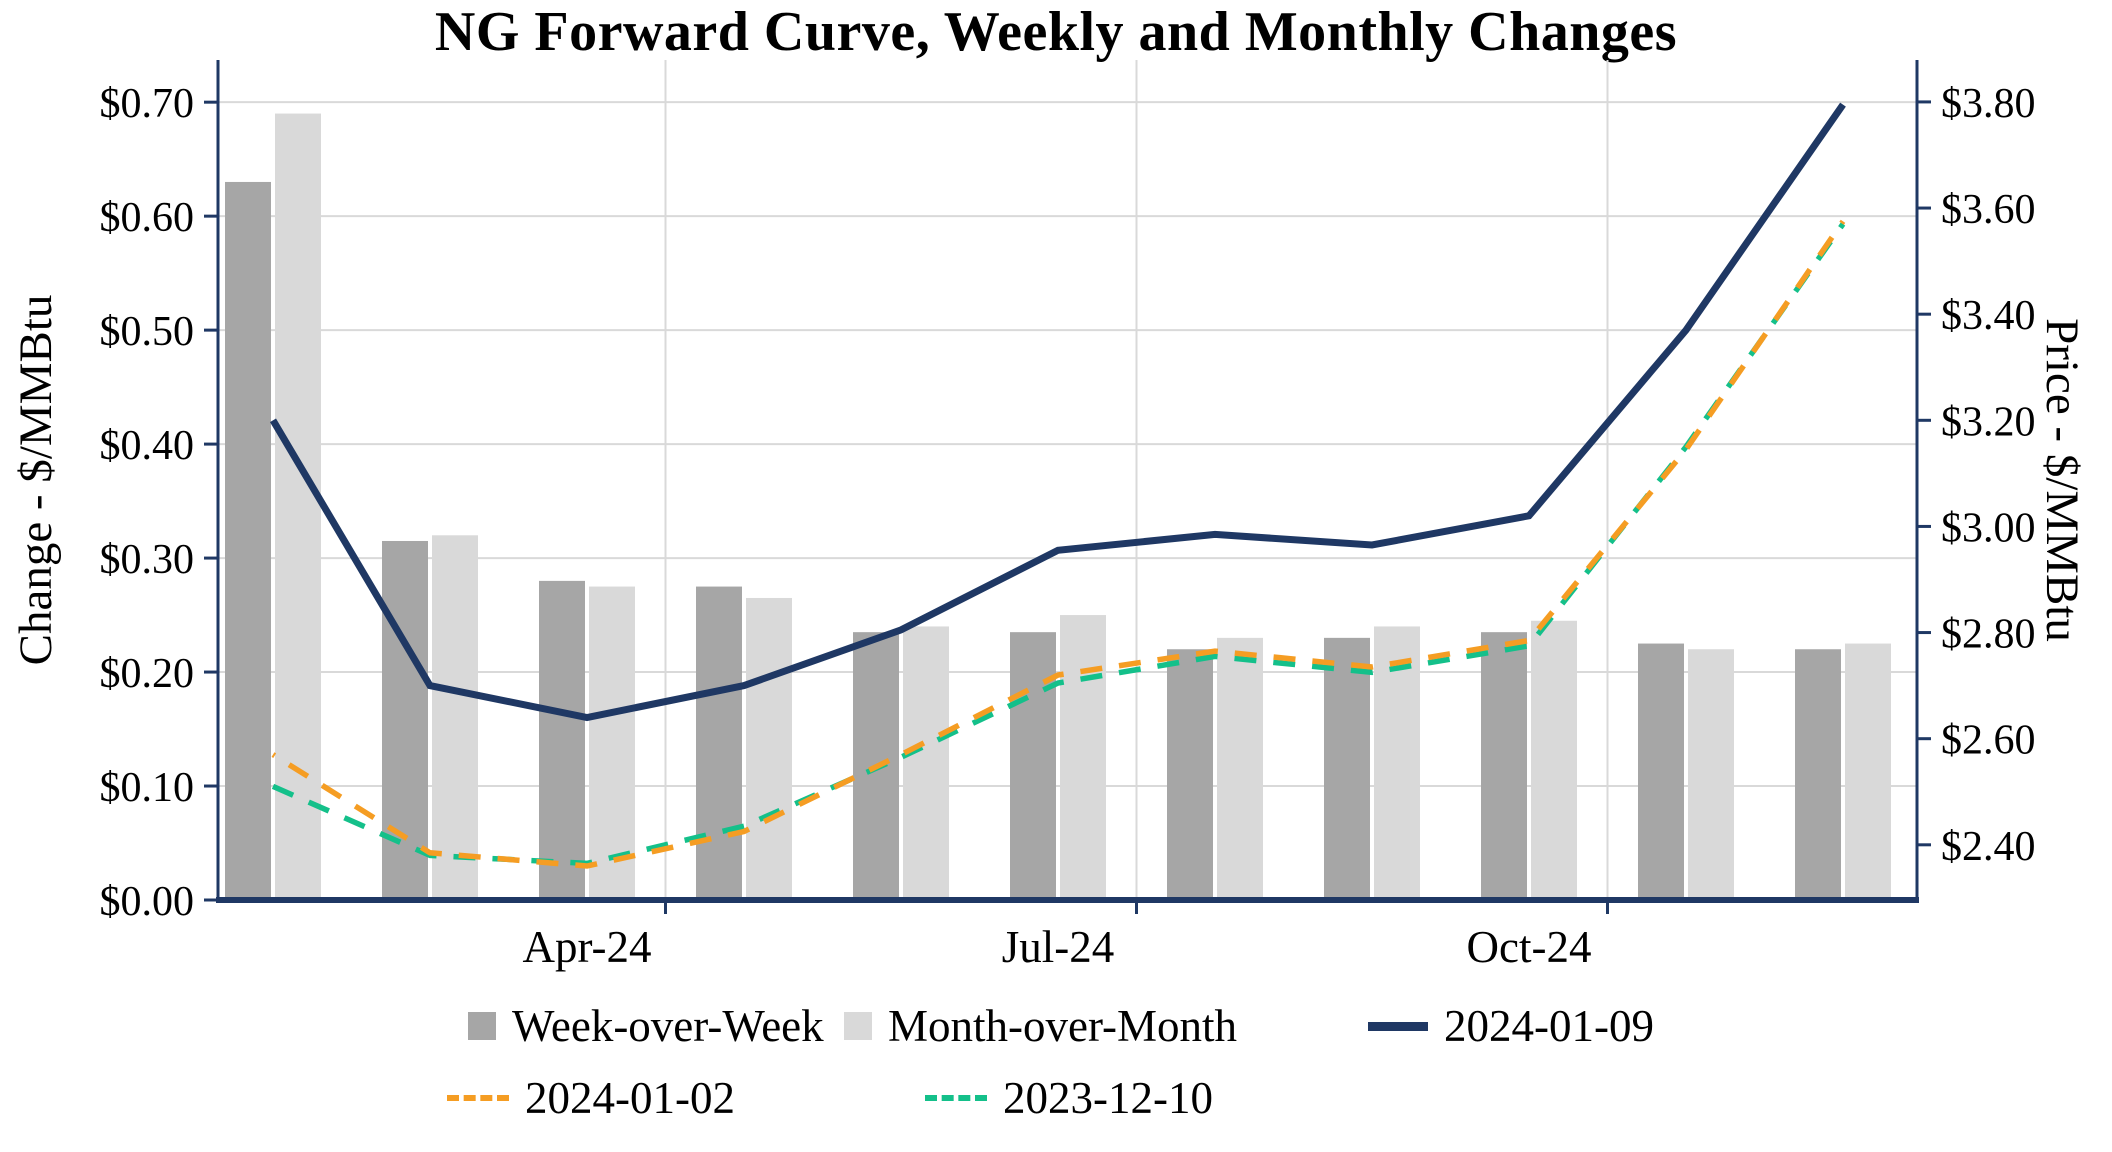  Describe the element at coordinates (956, 1098) in the screenshot. I see `green-dashed-line-swatch-icon` at that location.